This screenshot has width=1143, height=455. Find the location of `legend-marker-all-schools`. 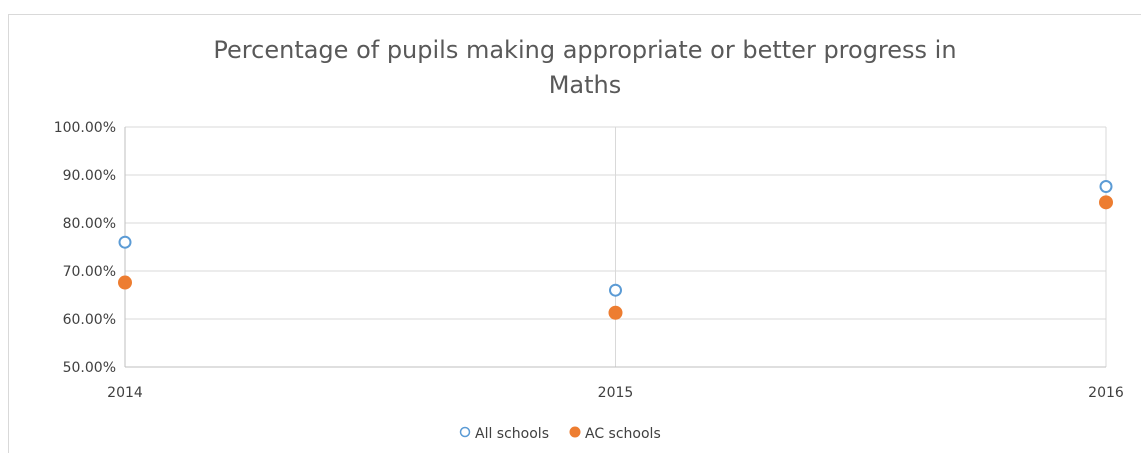

legend-marker-all-schools is located at coordinates (465, 432).